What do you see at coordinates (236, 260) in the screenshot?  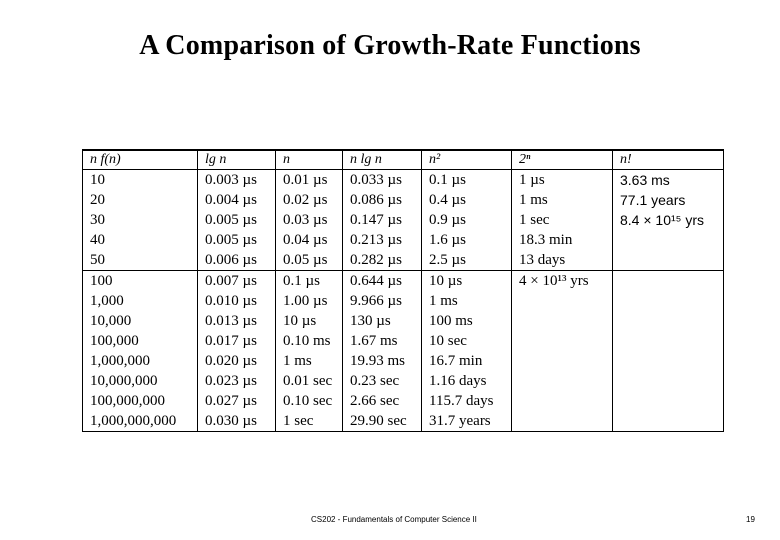 I see `cell-lg-n: 0.006 µs` at bounding box center [236, 260].